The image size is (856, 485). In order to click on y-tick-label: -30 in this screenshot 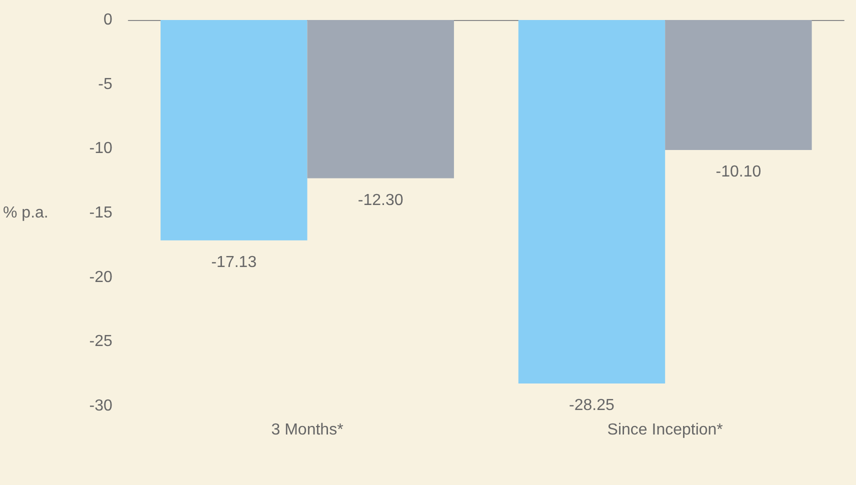, I will do `click(100, 406)`.